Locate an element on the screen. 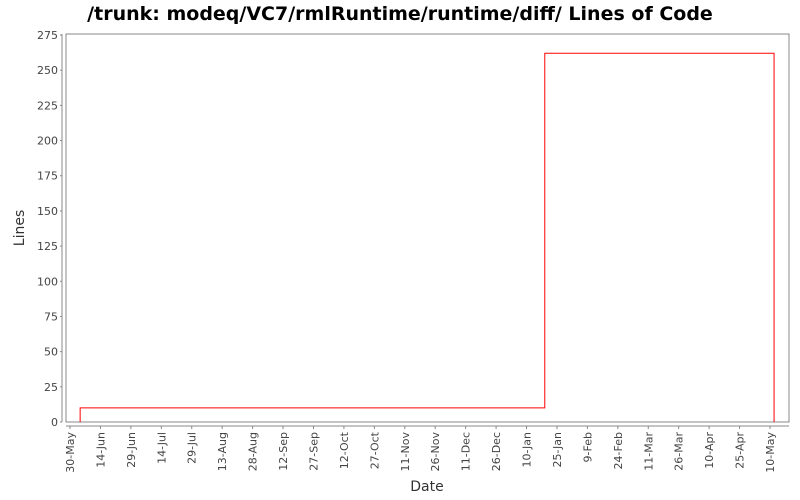 This screenshot has width=800, height=500. x-tick-label: 11-Nov is located at coordinates (405, 452).